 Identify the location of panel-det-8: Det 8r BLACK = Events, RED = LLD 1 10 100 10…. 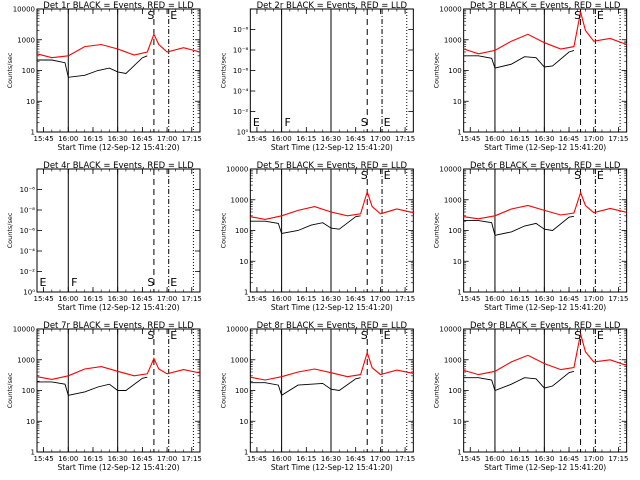
(317, 396).